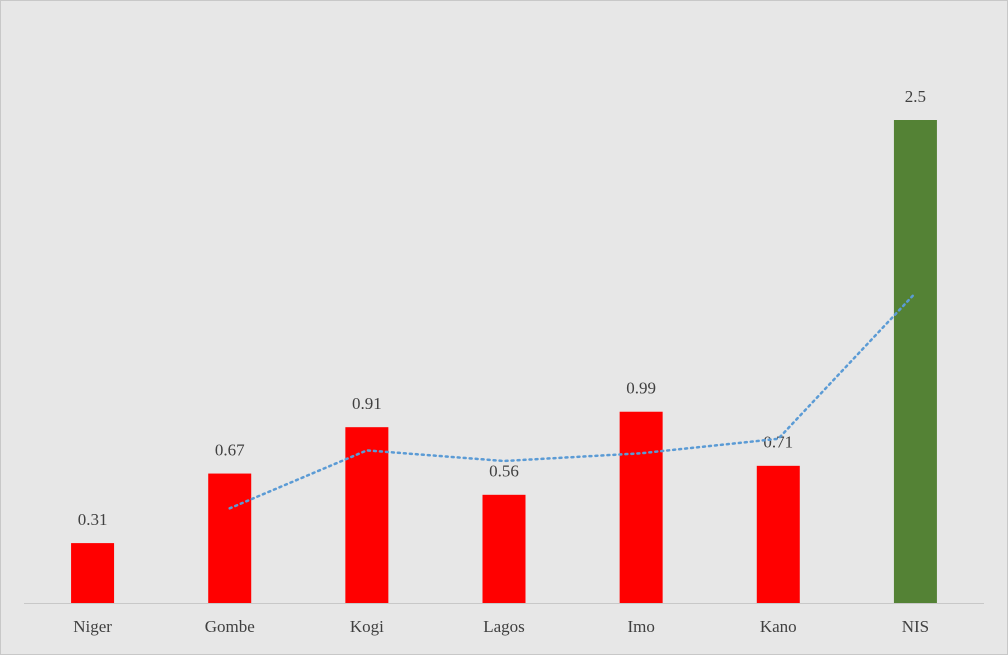  What do you see at coordinates (230, 626) in the screenshot?
I see `x-tick-label: Gombe` at bounding box center [230, 626].